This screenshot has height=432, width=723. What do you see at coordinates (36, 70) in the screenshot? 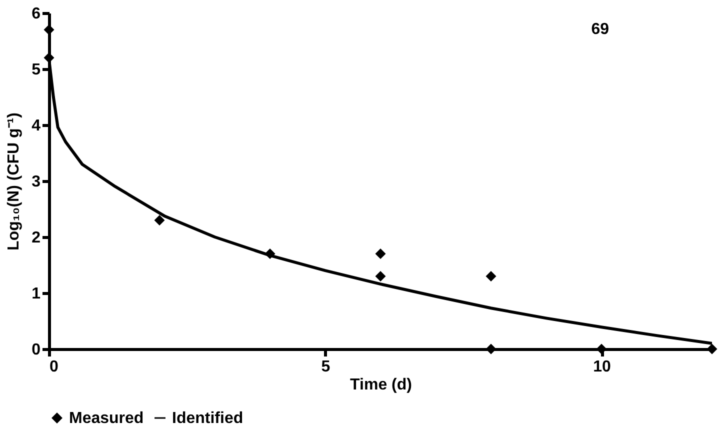
I see `y-tick-label: 5` at bounding box center [36, 70].